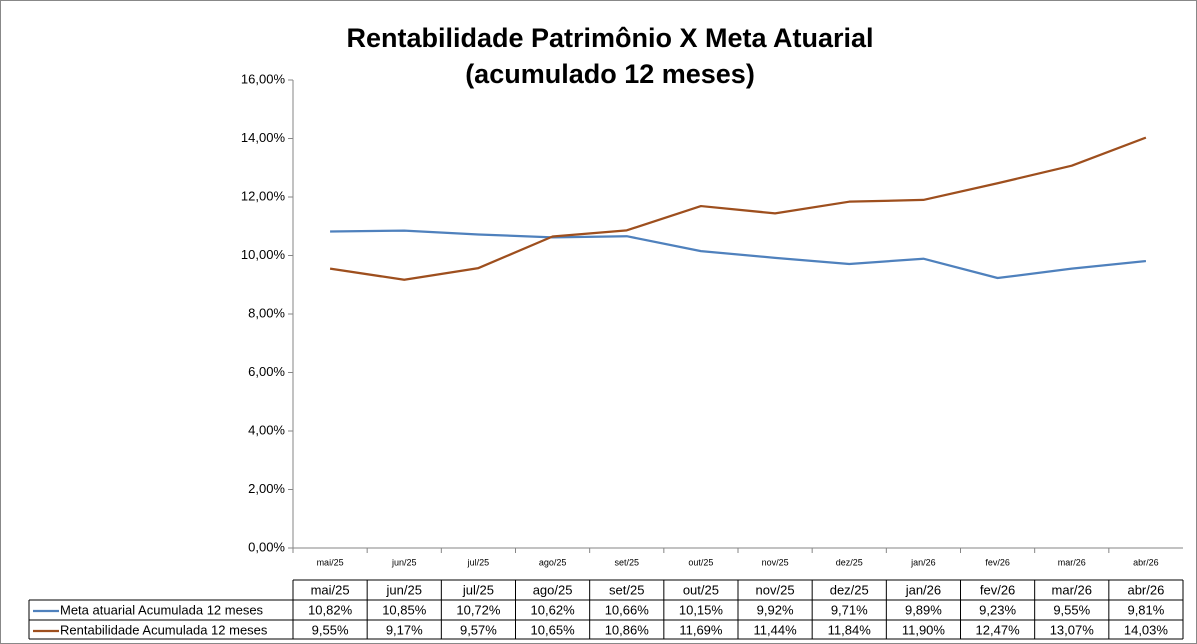 The height and width of the screenshot is (644, 1197). I want to click on x-tick-label: abr/26, so click(1146, 562).